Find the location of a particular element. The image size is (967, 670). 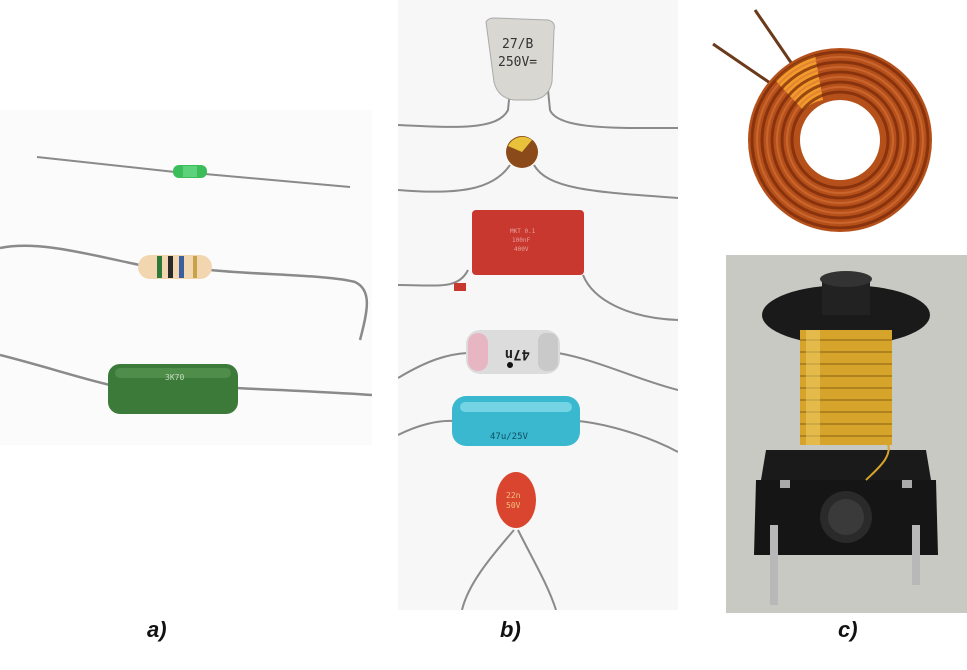

panel-c-bobbin-coil is located at coordinates (846, 434).